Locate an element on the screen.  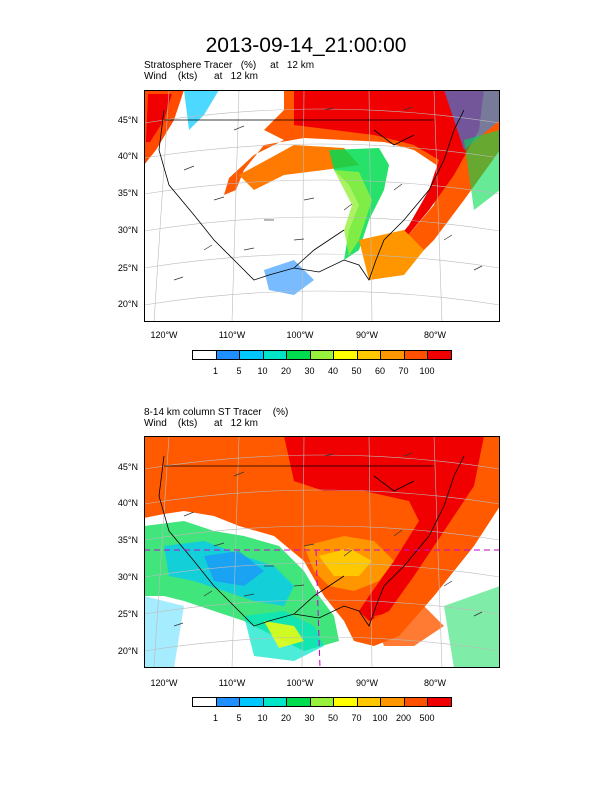
panel1-subtitle-1: Stratosphere Tracer (%) at 12 km is located at coordinates (229, 65).